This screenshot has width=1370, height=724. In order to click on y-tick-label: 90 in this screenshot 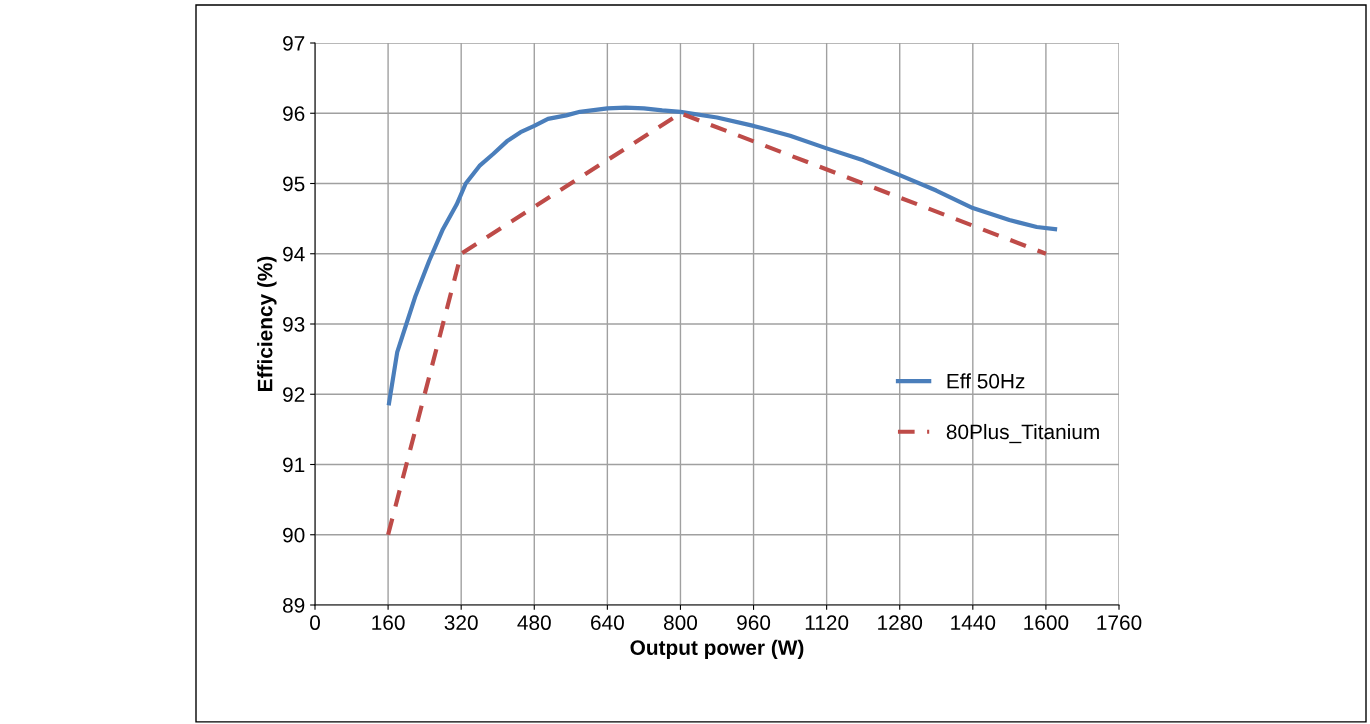, I will do `click(294, 535)`.